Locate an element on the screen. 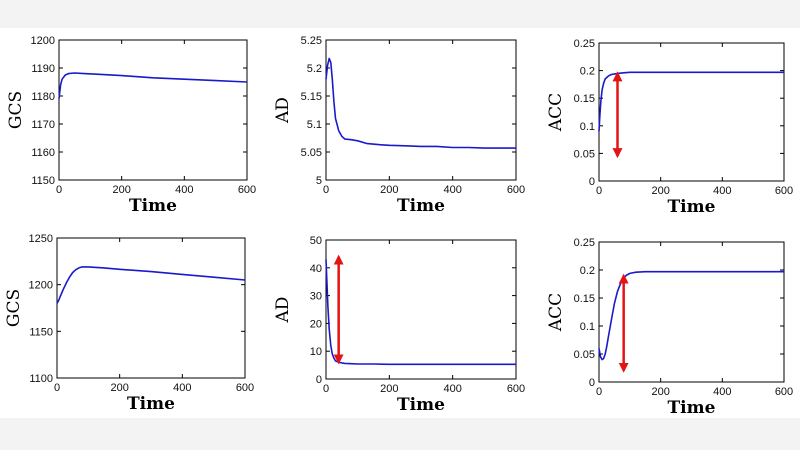 Image resolution: width=800 pixels, height=450 pixels. chart-panel-6: 0 200 400 600 0 0.05 0.1 0.15 0.2 0.25 Time ACC is located at coordinates (669, 327).